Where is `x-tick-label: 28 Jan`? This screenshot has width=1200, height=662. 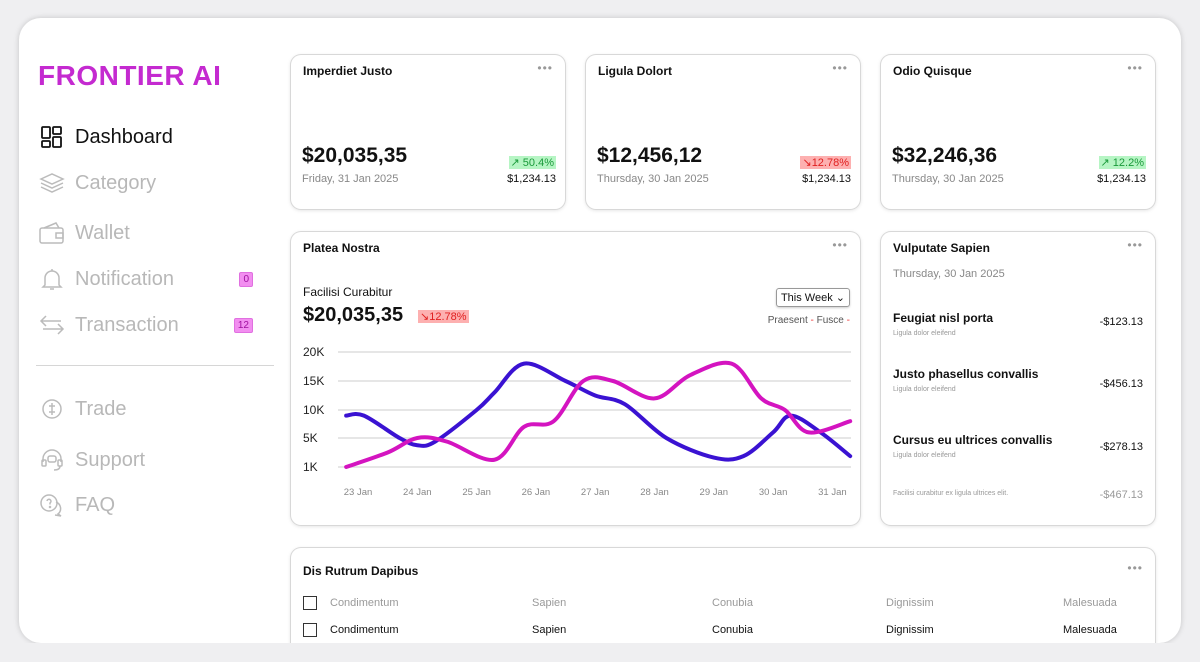
x-tick-label: 28 Jan is located at coordinates (654, 492).